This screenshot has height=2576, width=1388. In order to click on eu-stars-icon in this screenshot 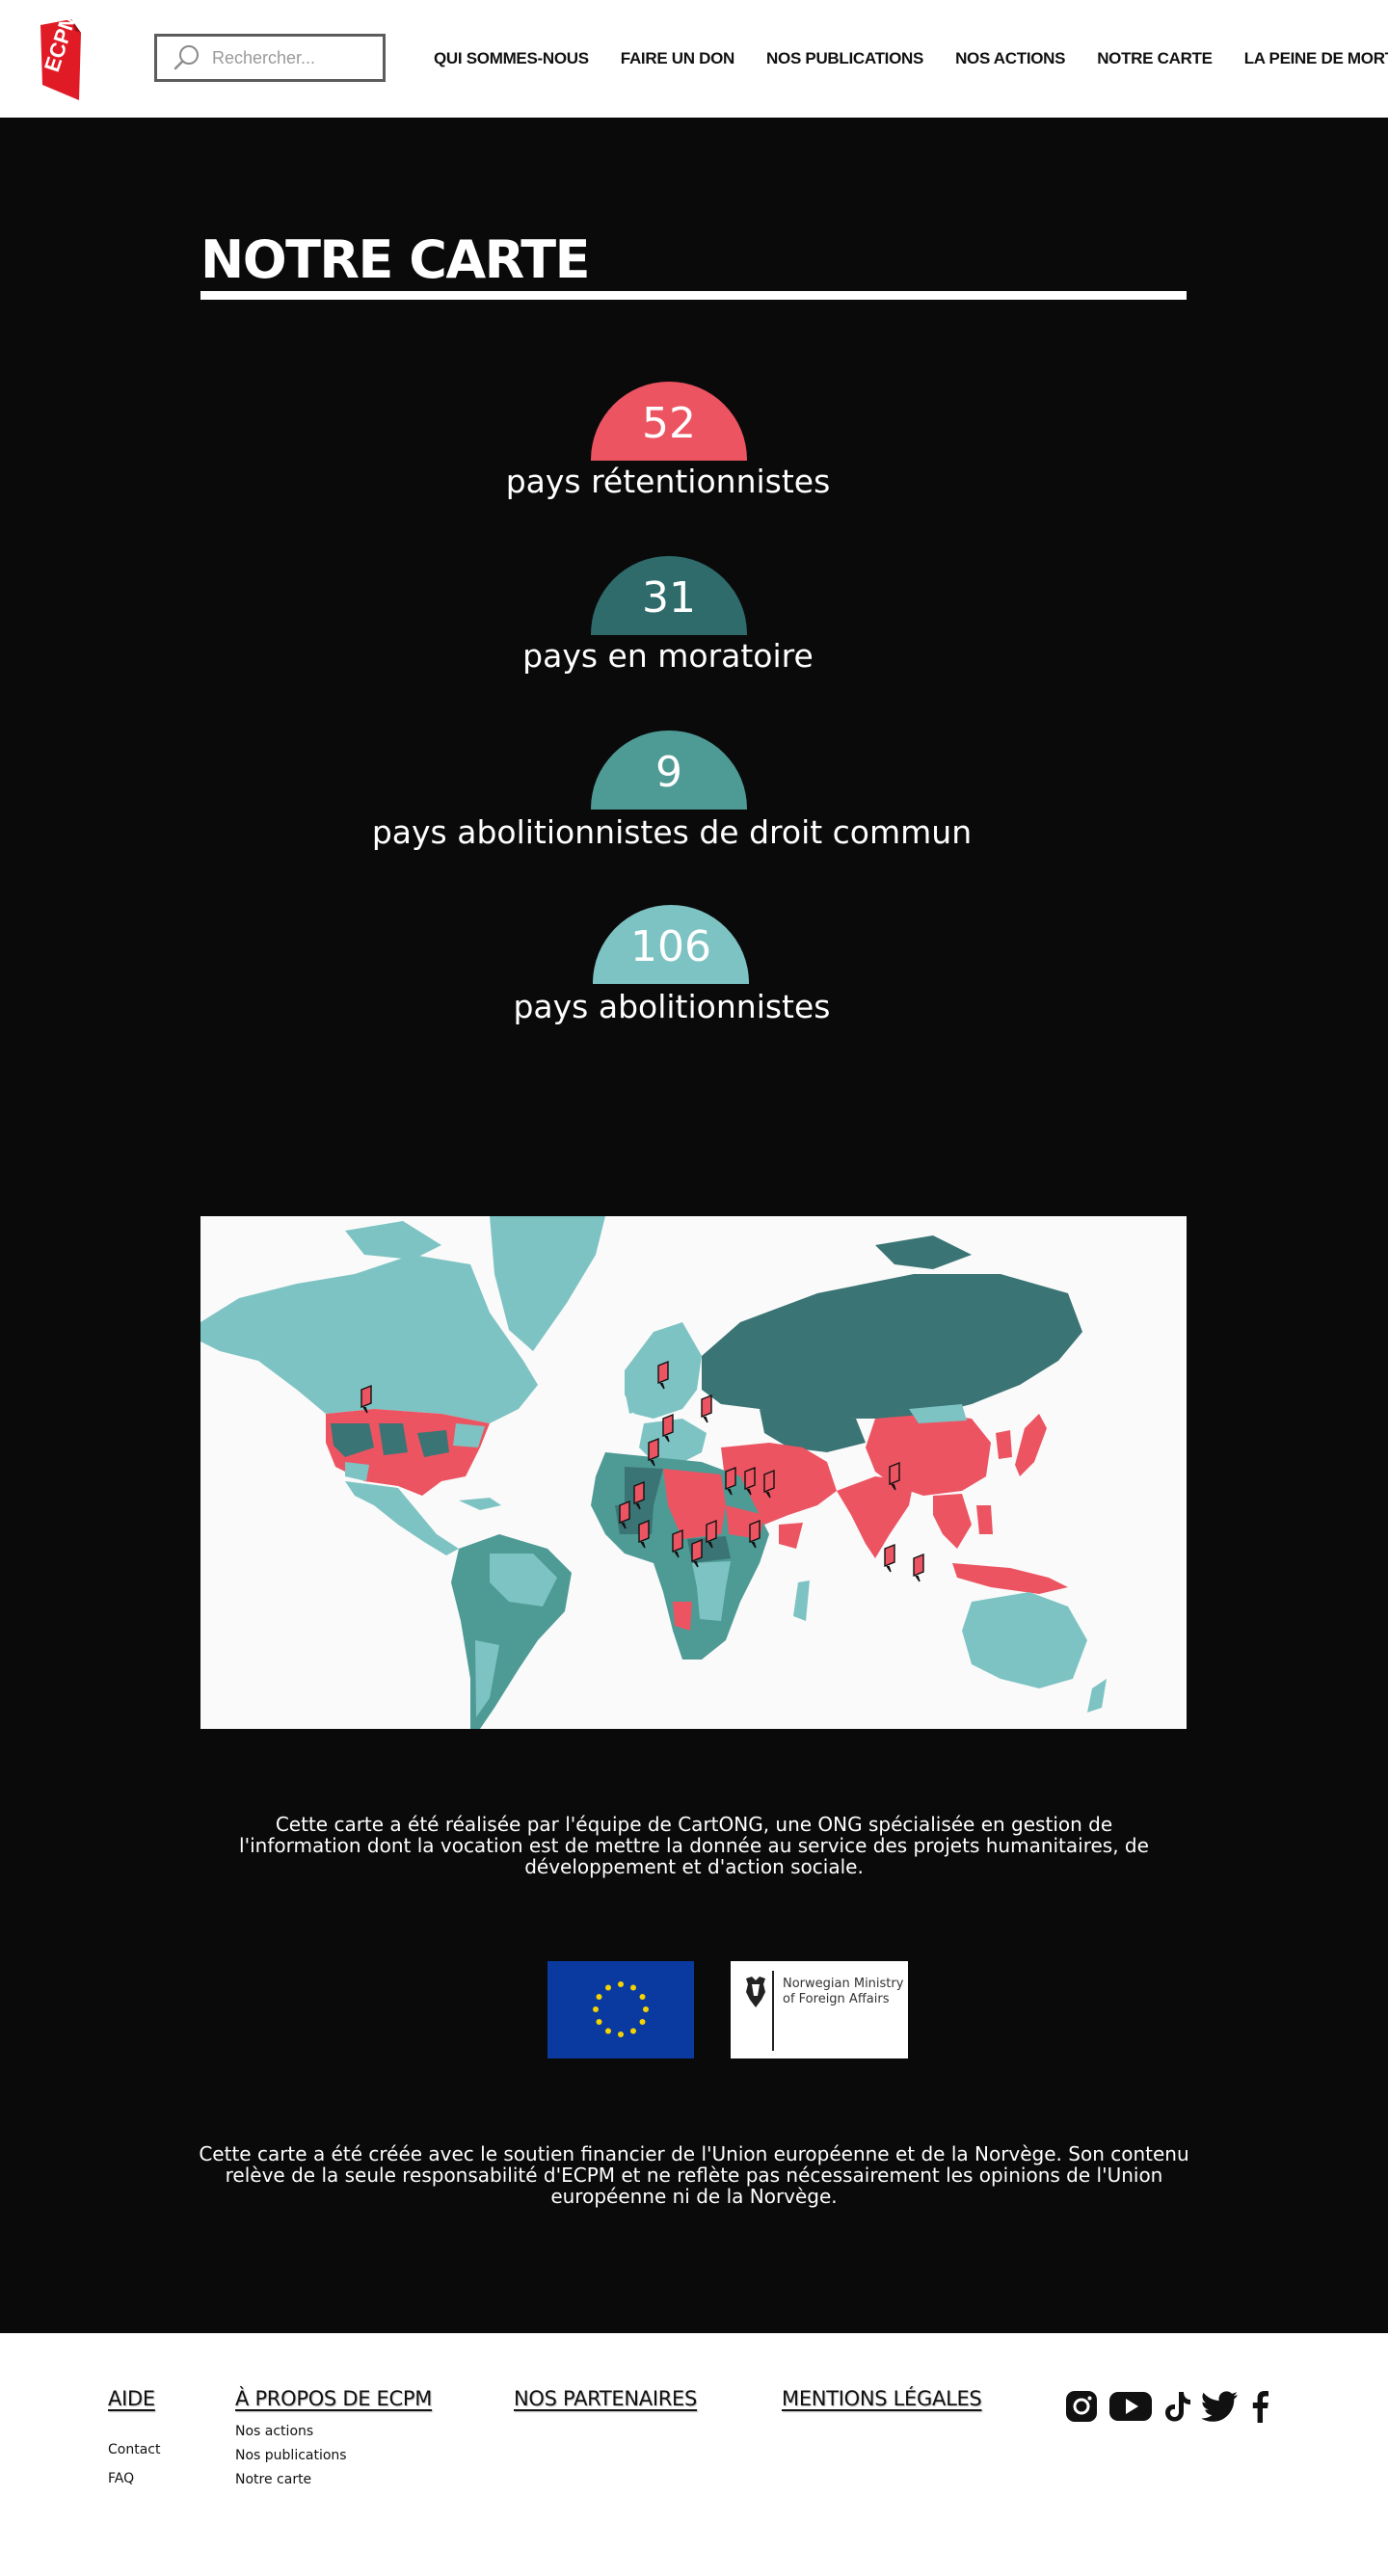, I will do `click(621, 2009)`.